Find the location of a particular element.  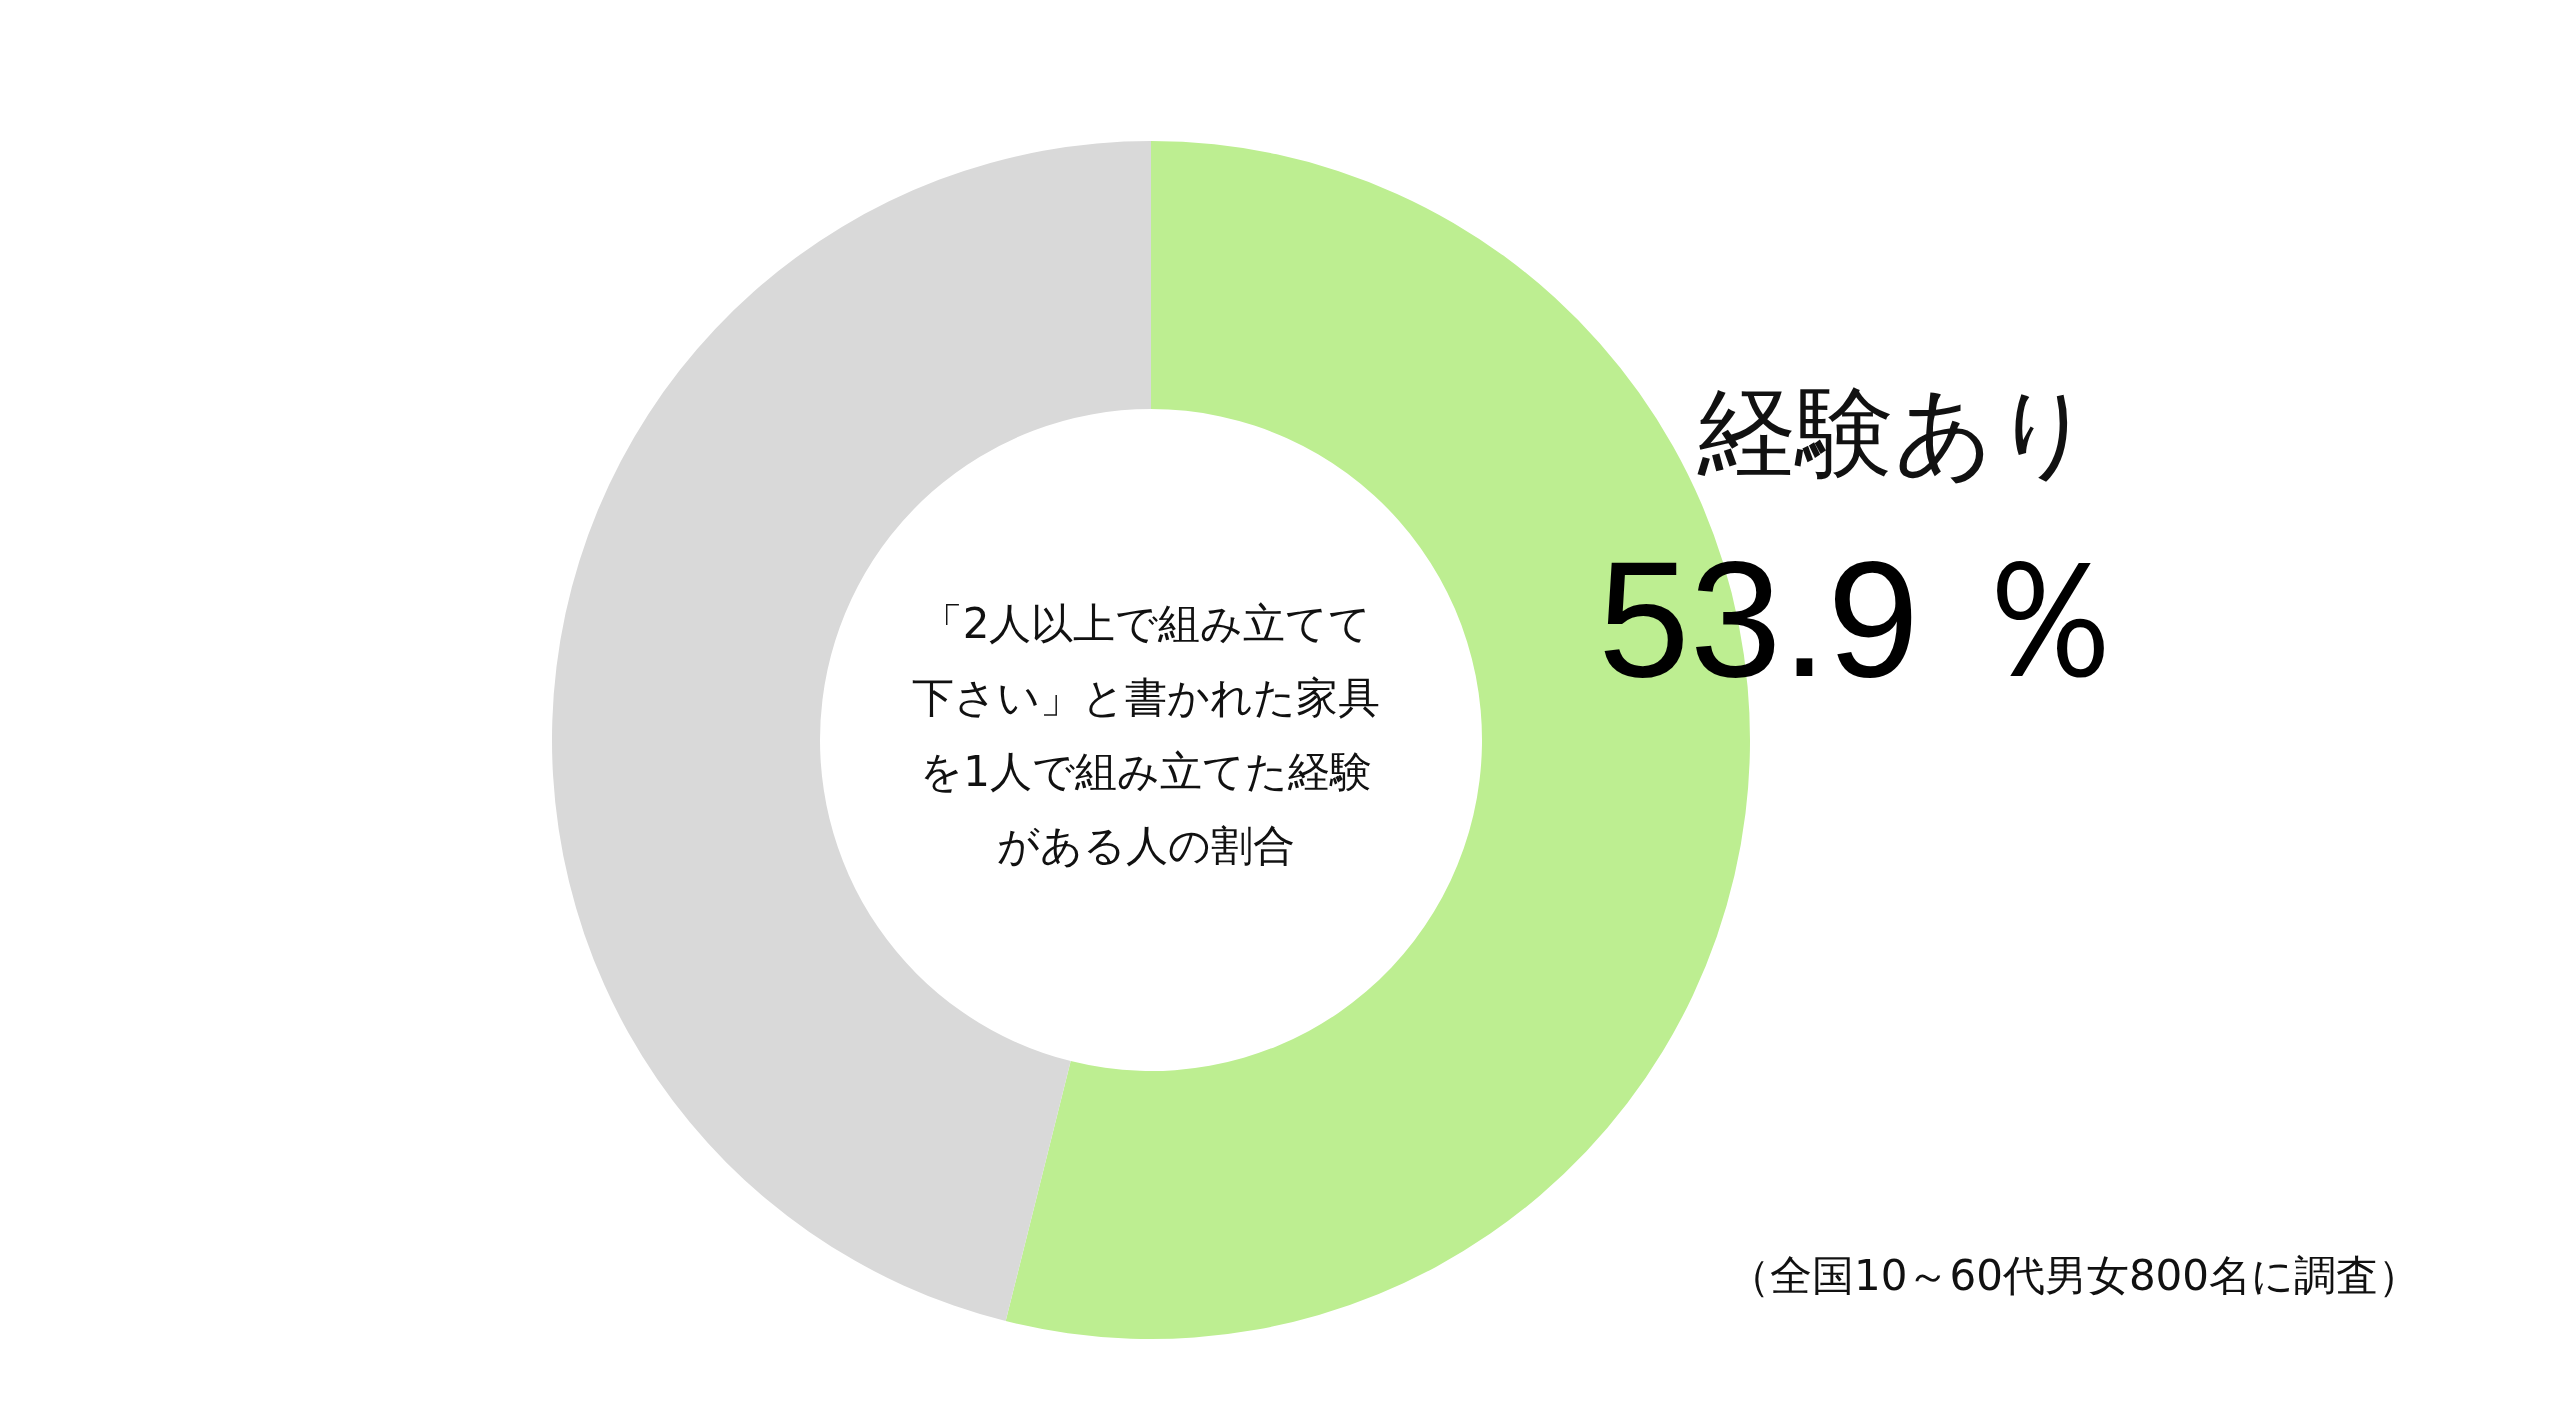

text: 「2人以上で組み立てて下さい」と書かれた家具を1人で組み立てた経験がある人の割合 is located at coordinates (1146, 735).